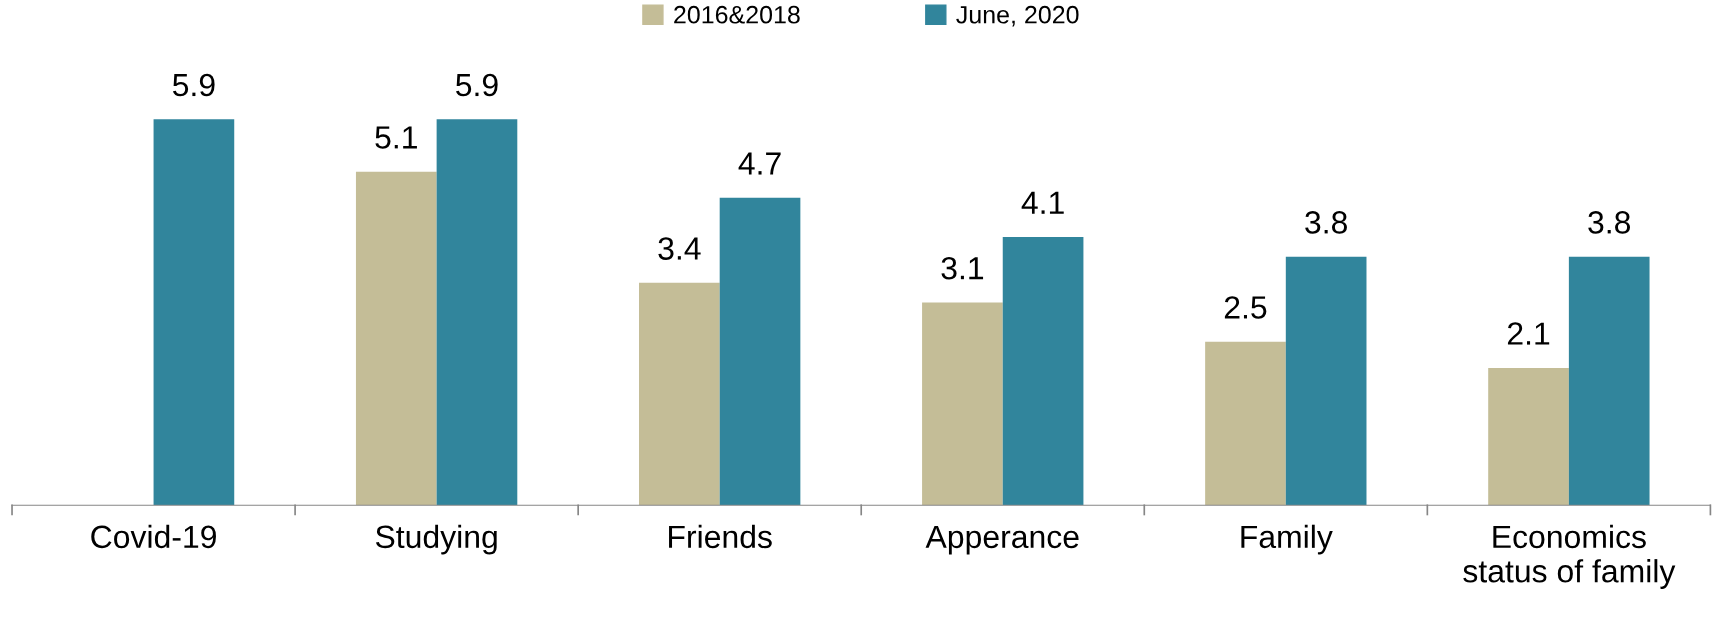 The width and height of the screenshot is (1719, 630). I want to click on x-tick-label: Studying, so click(436, 539).